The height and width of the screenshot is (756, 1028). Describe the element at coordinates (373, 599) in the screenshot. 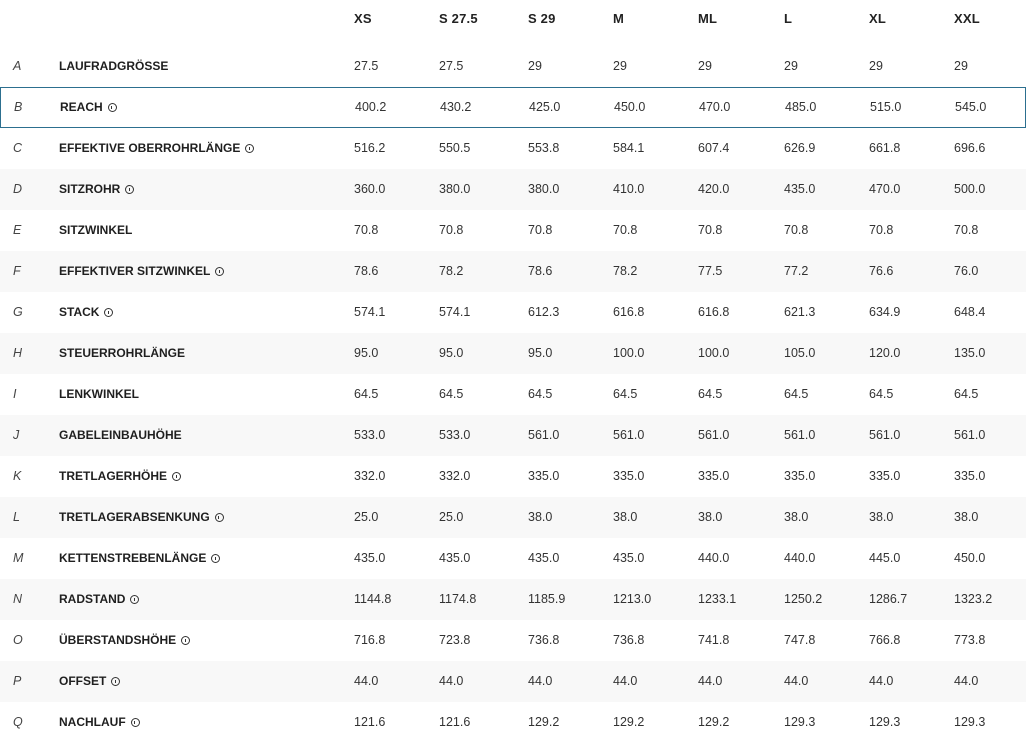

I see `value-cell: 1144.8` at that location.